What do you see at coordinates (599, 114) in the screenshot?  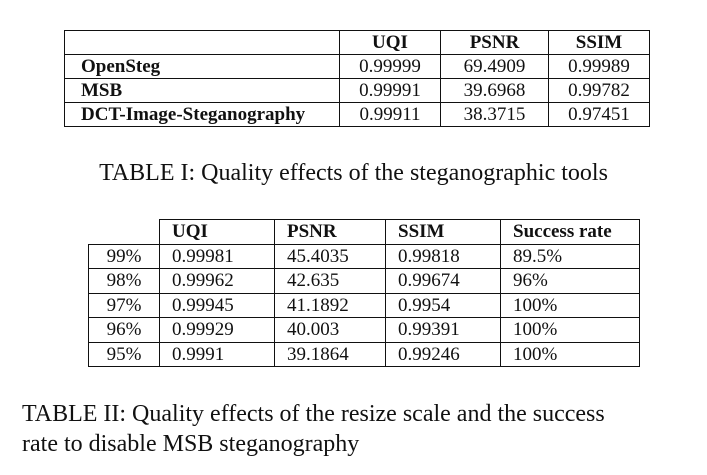 I see `ssim-cell: 0.97451` at bounding box center [599, 114].